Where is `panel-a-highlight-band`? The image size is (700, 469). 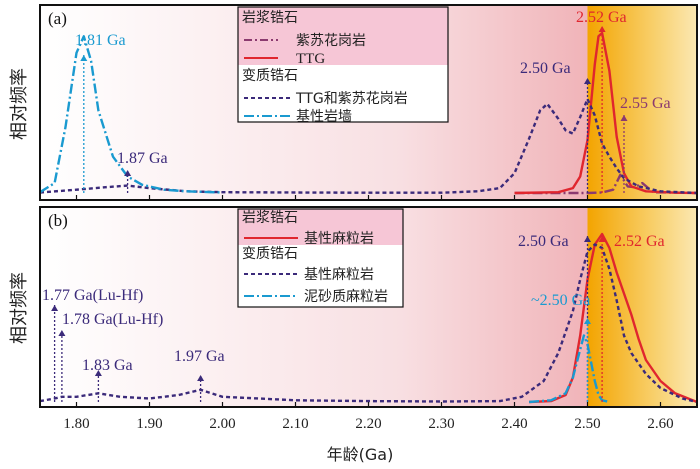 panel-a-highlight-band is located at coordinates (642, 102).